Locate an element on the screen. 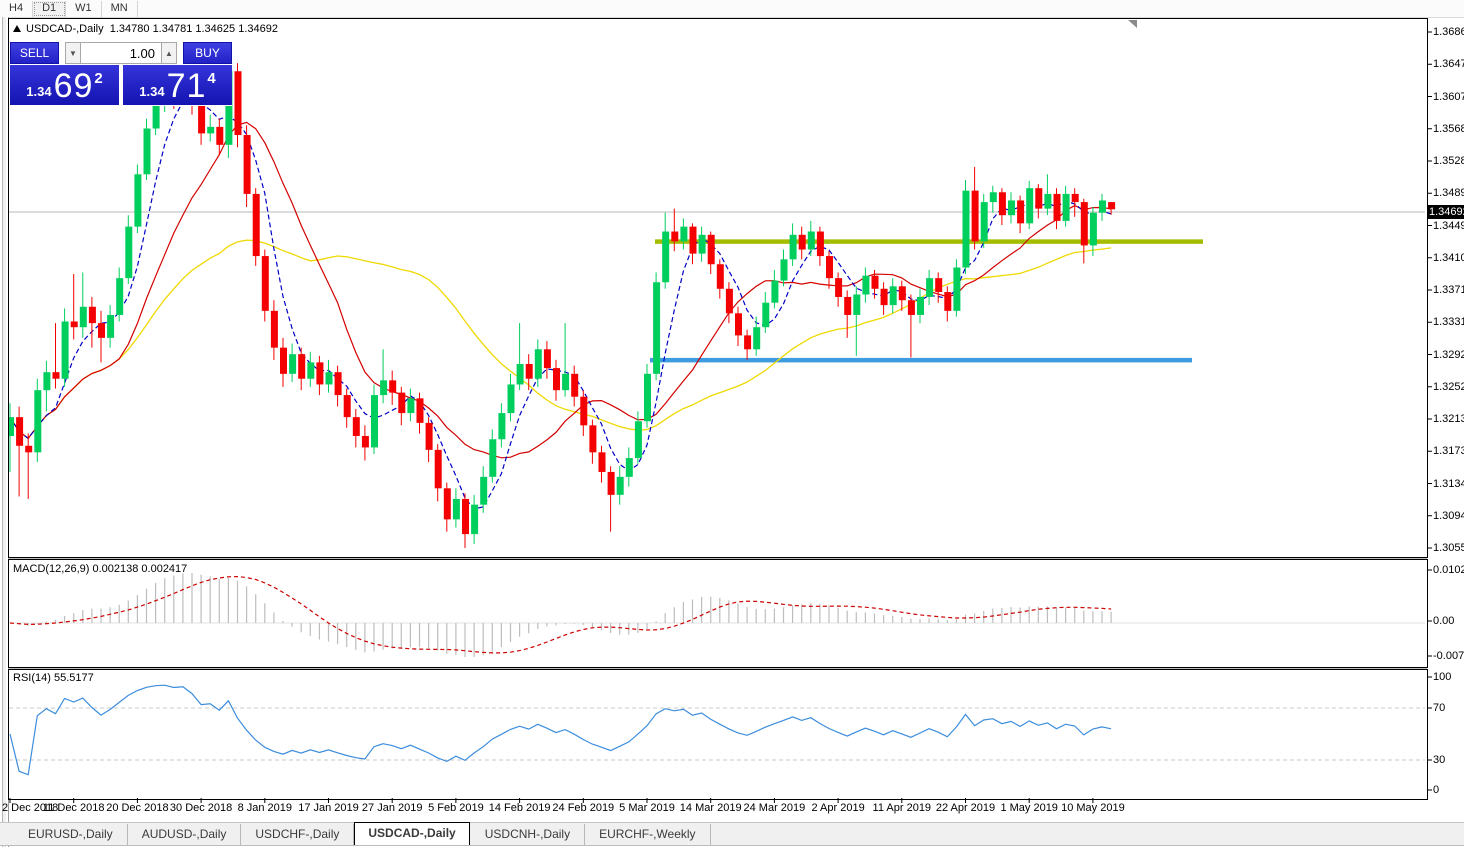  price-axis-label: 1.32920 is located at coordinates (1448, 354).